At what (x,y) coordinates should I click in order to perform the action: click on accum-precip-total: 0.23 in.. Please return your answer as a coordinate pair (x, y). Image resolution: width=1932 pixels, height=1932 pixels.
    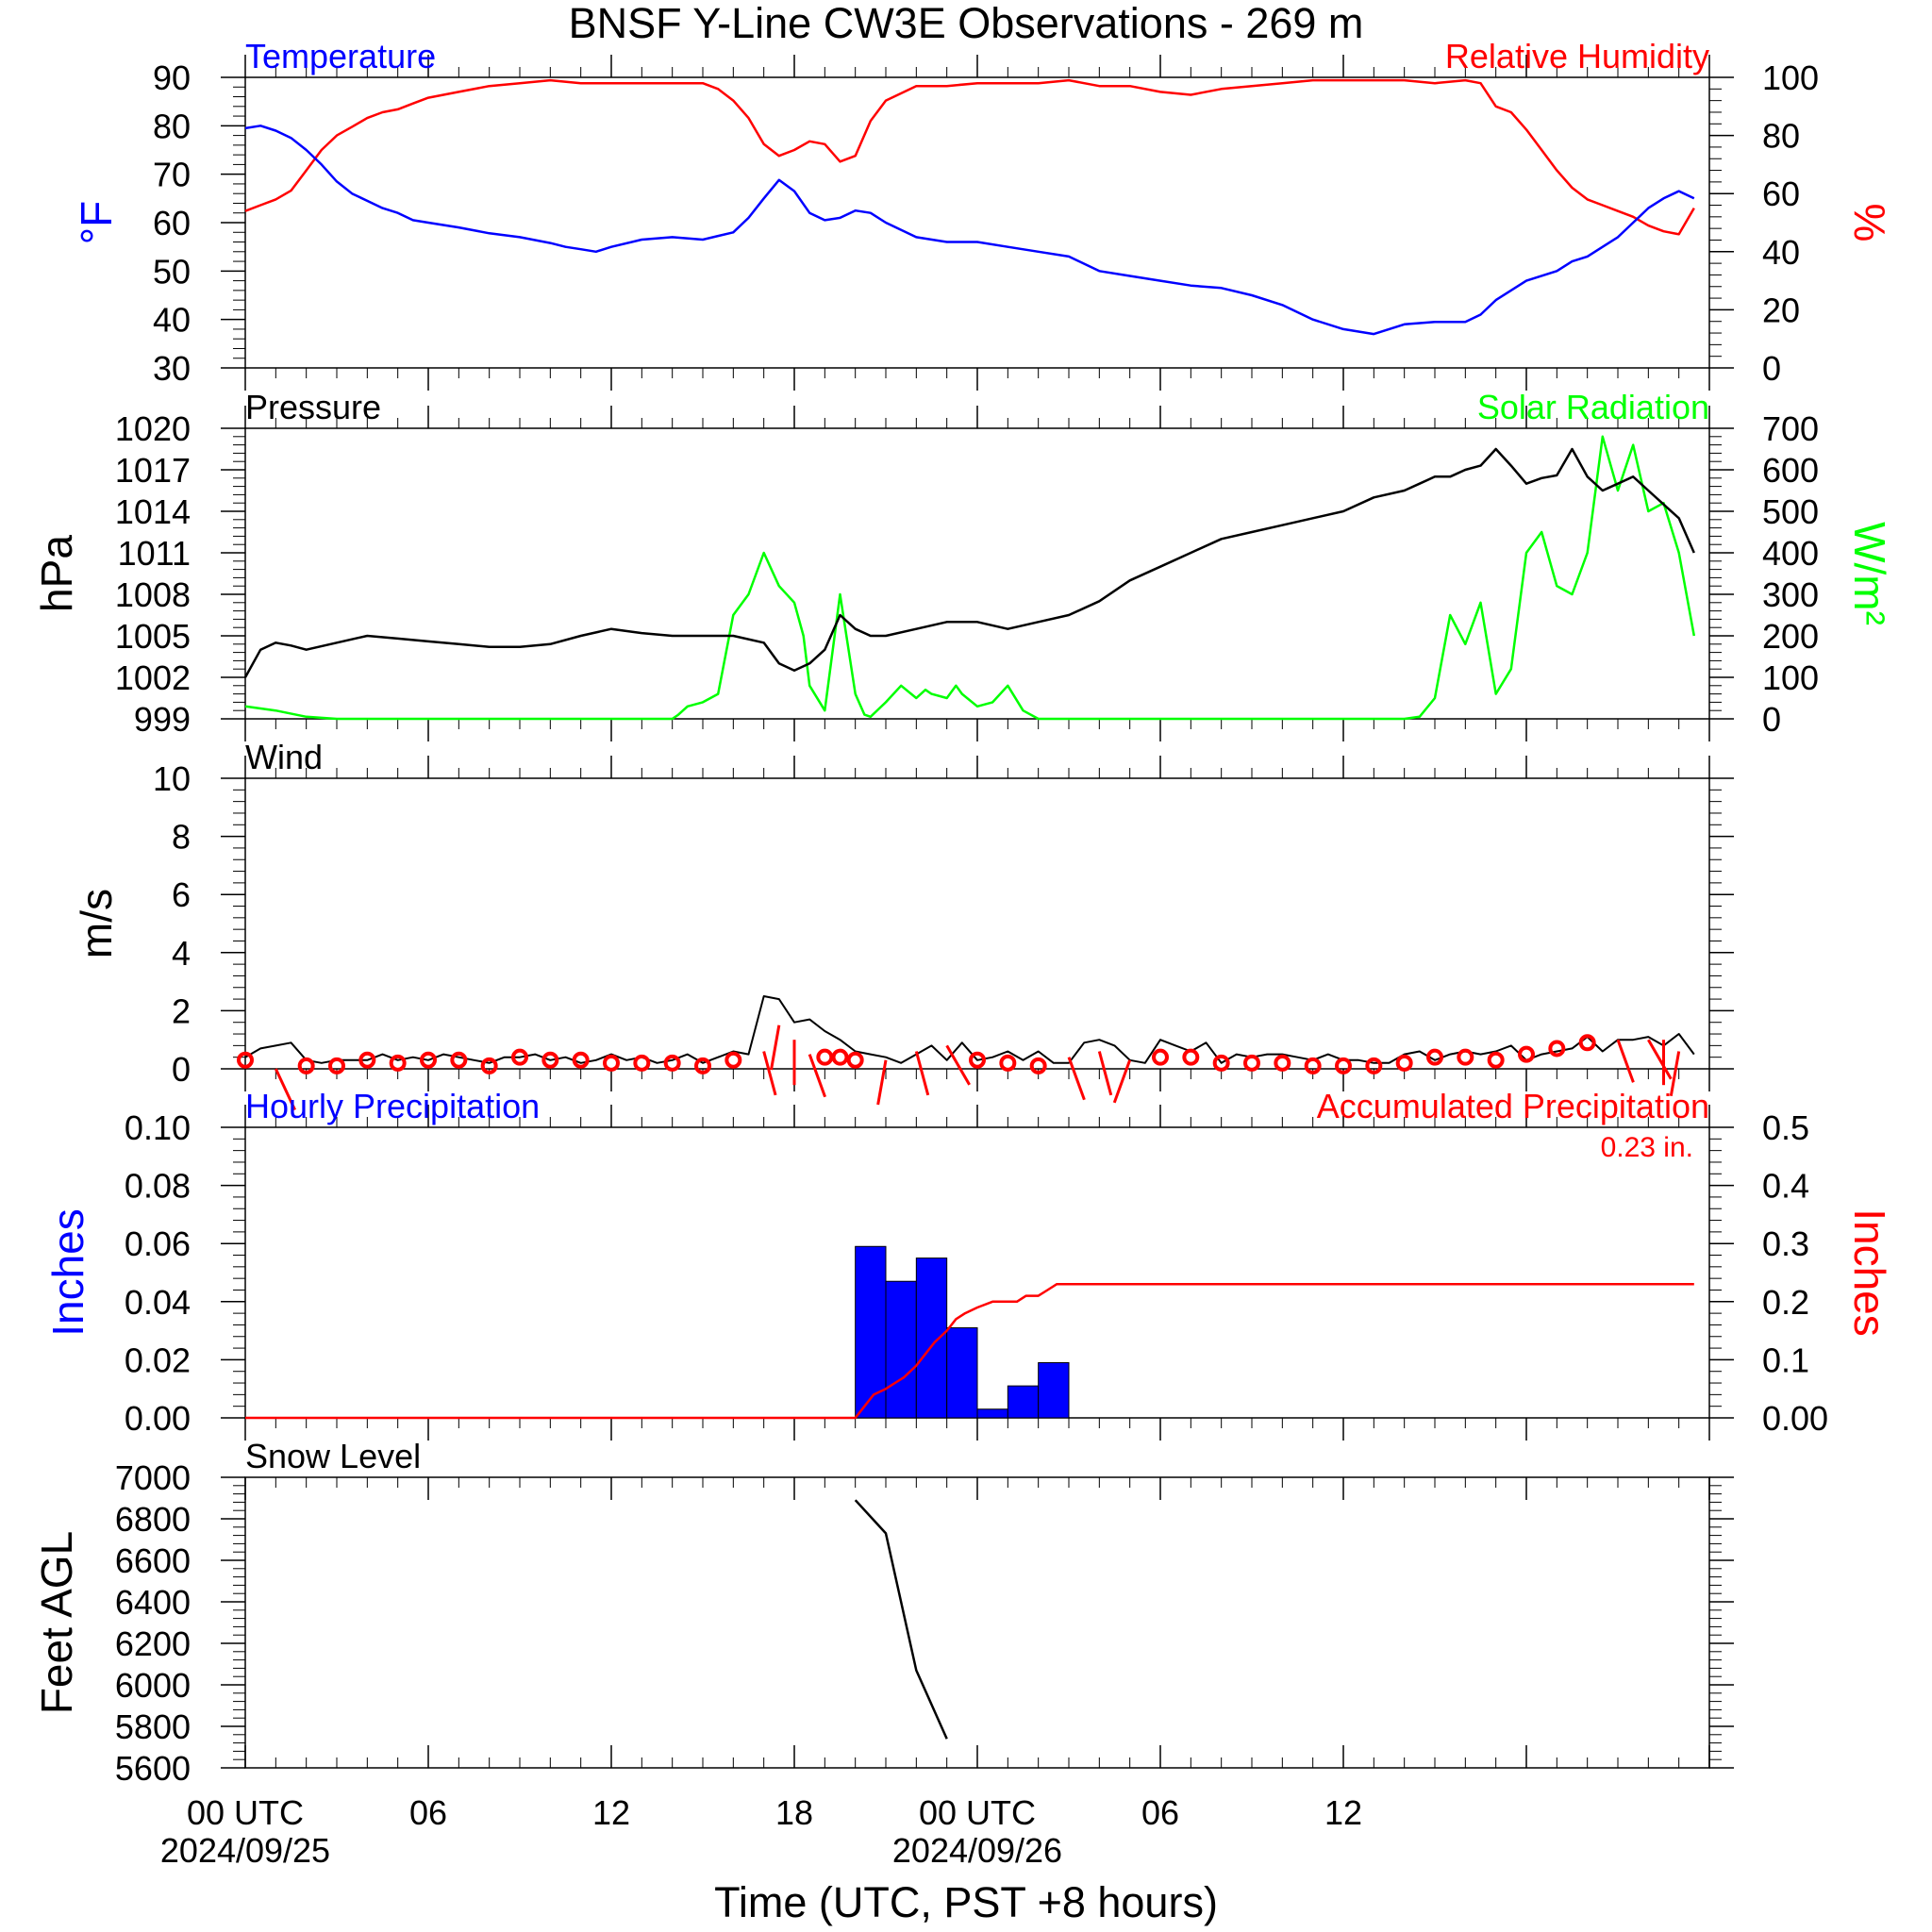
    Looking at the image, I should click on (1647, 1147).